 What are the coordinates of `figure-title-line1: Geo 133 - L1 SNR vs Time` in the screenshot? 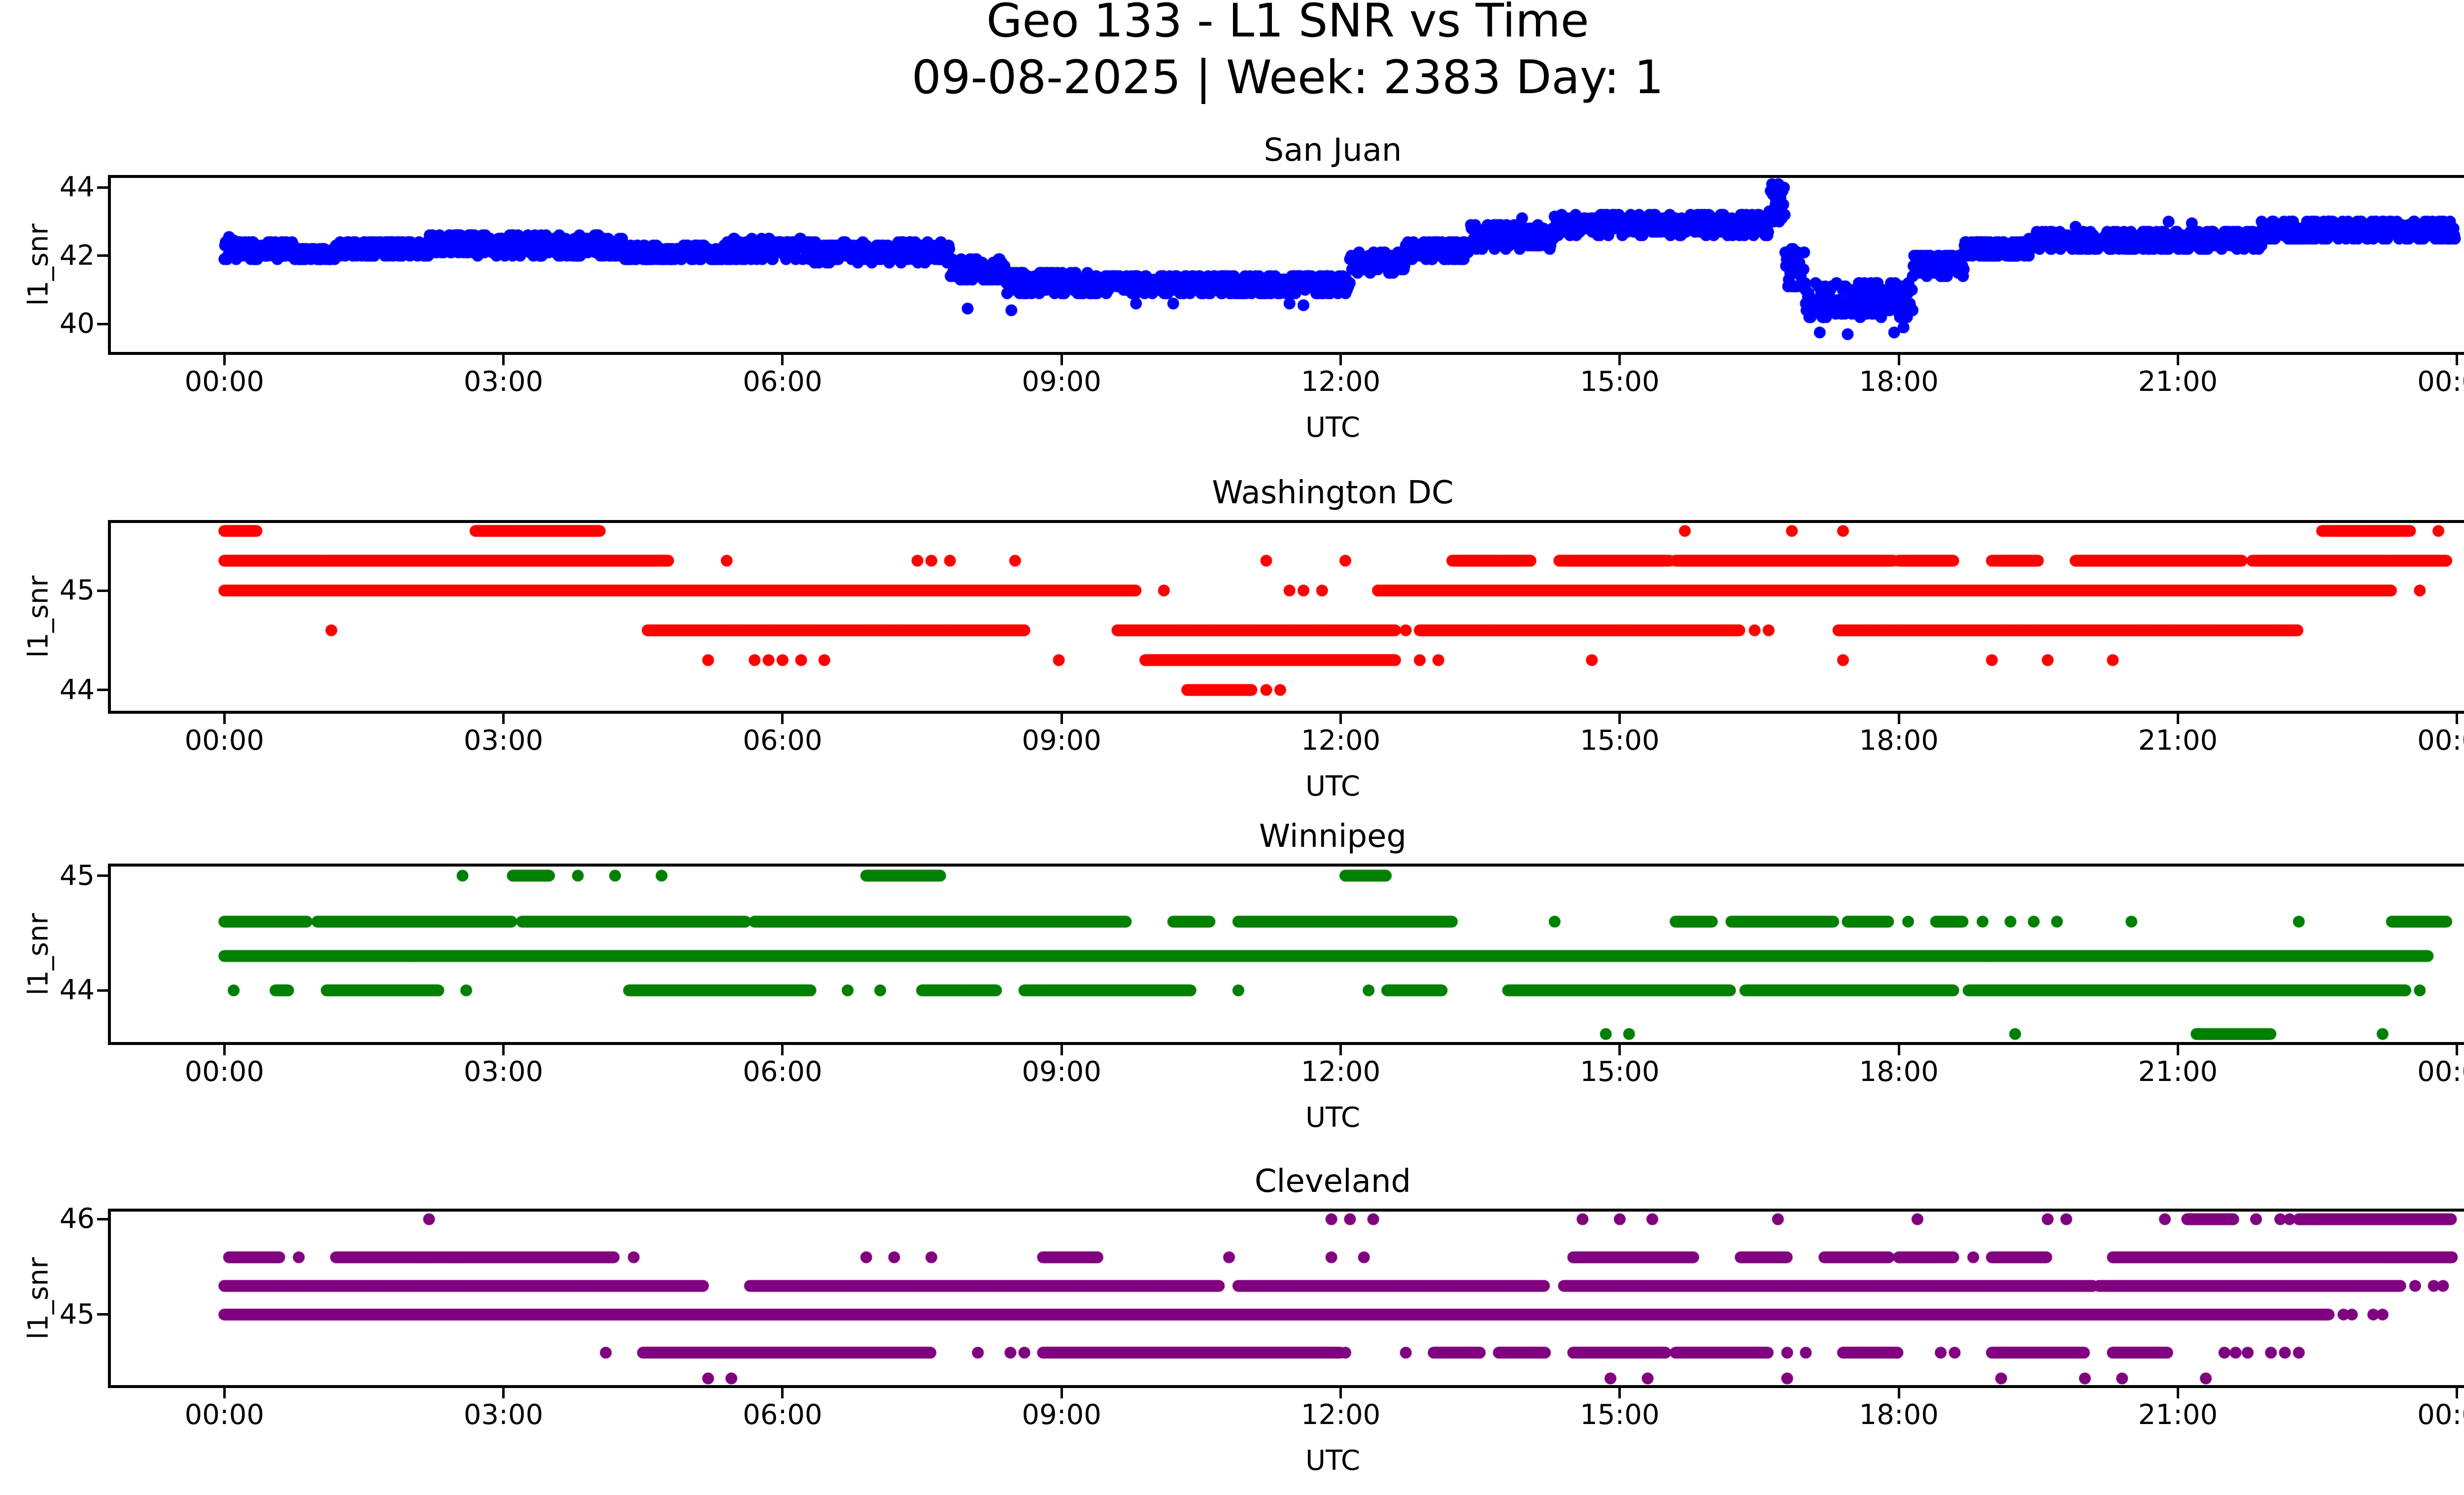 It's located at (1287, 24).